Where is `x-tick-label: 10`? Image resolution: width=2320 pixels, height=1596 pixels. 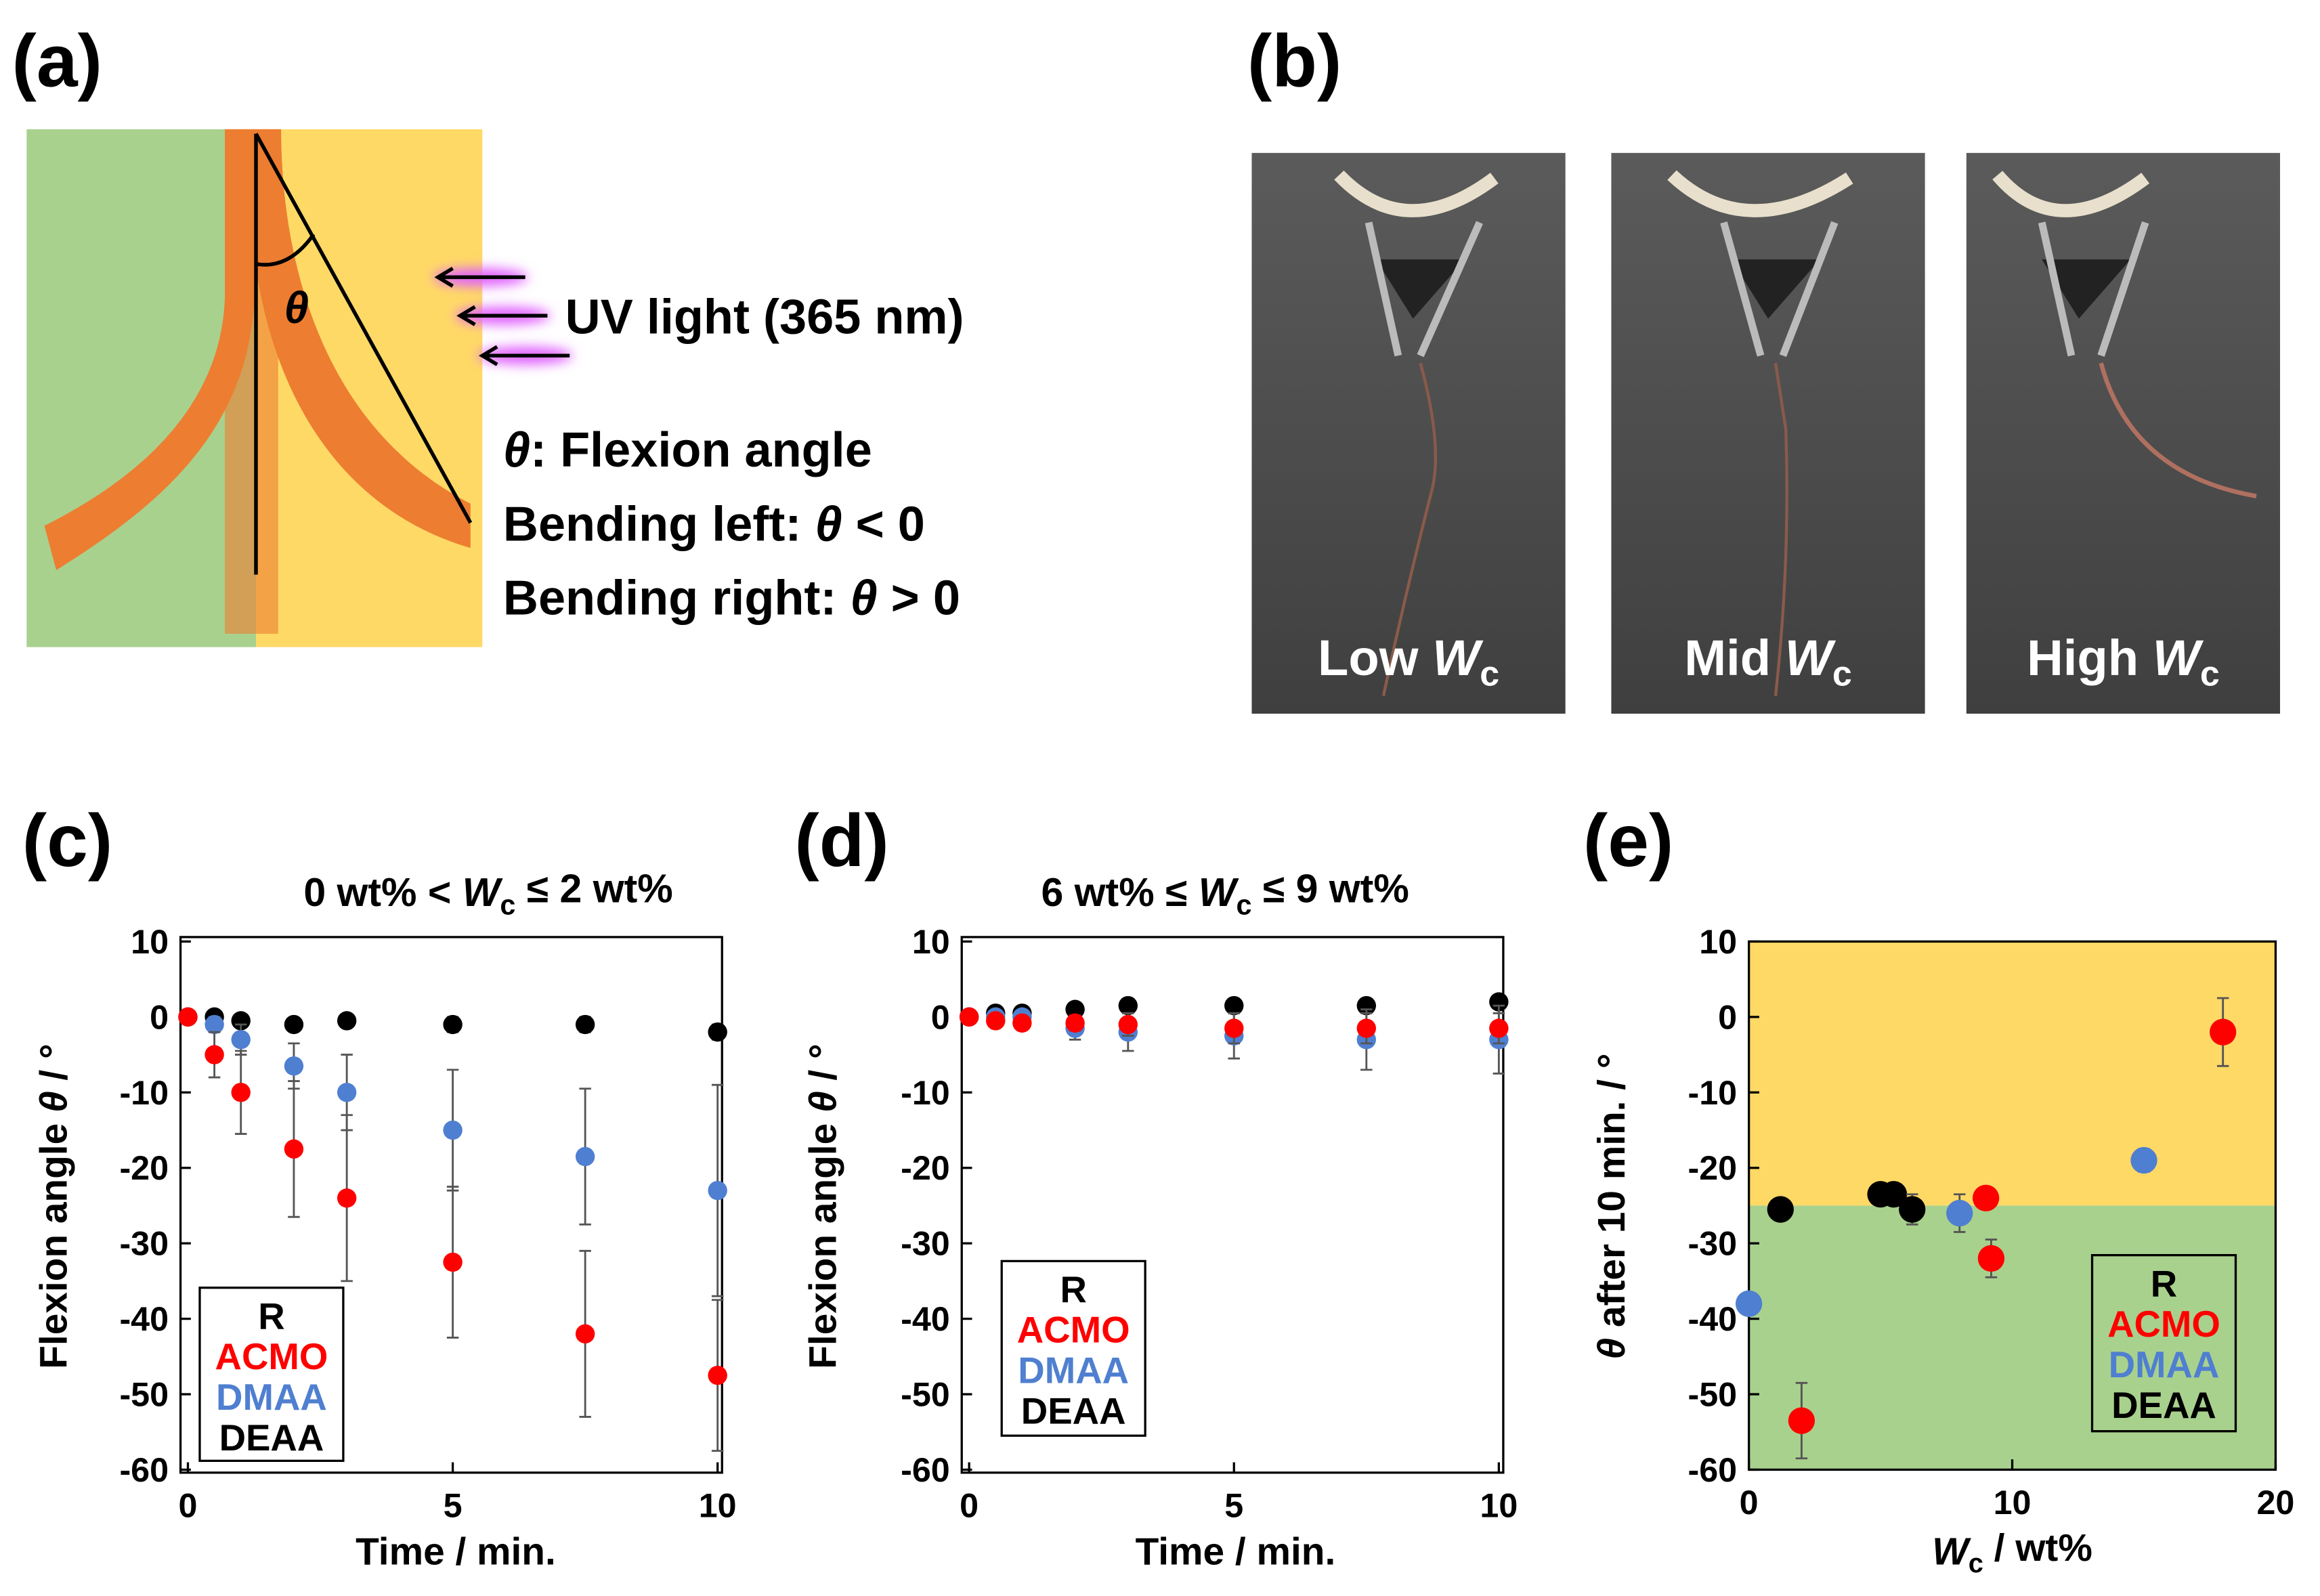
x-tick-label: 10 is located at coordinates (2013, 1503).